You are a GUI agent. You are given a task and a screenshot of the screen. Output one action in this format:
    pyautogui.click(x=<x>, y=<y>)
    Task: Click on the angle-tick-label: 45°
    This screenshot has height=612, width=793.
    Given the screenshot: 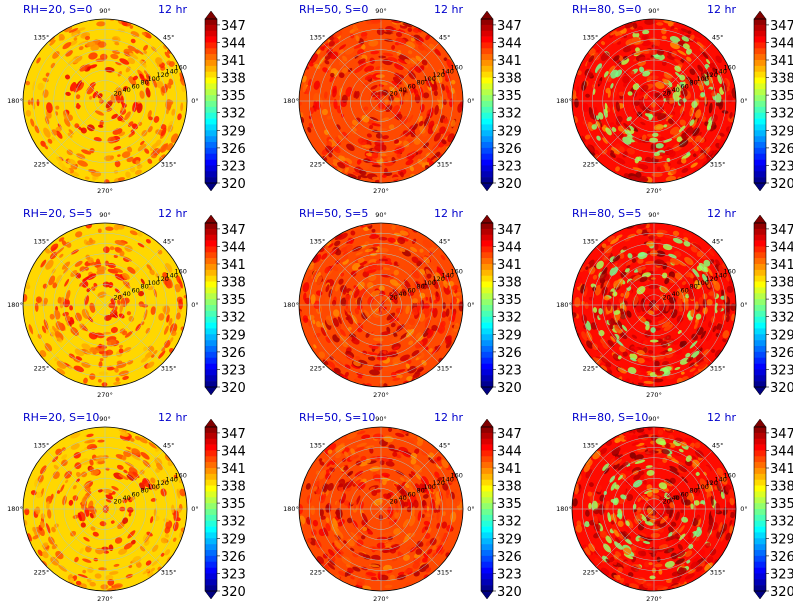 What is the action you would take?
    pyautogui.click(x=169, y=241)
    